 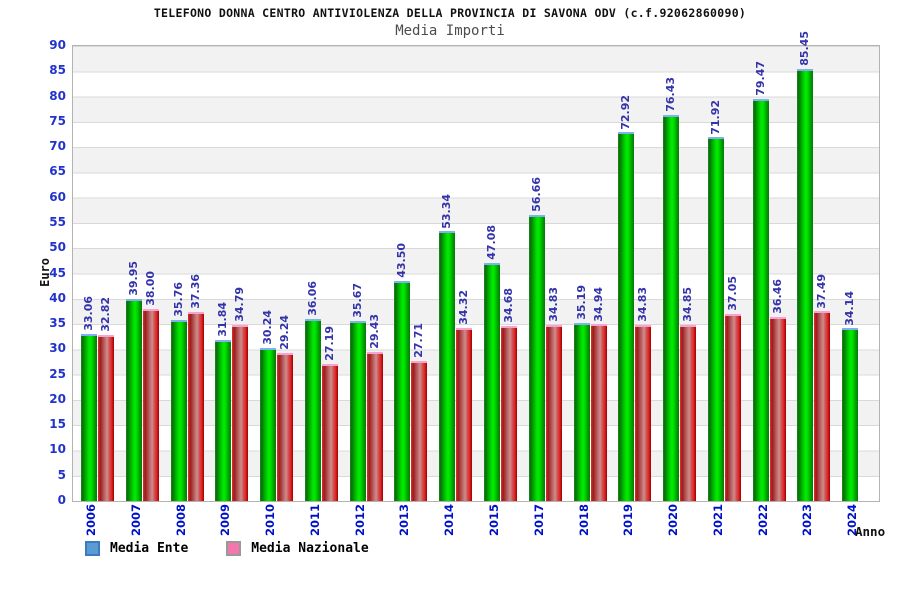 I want to click on y-tick-90: 90, so click(x=57, y=45).